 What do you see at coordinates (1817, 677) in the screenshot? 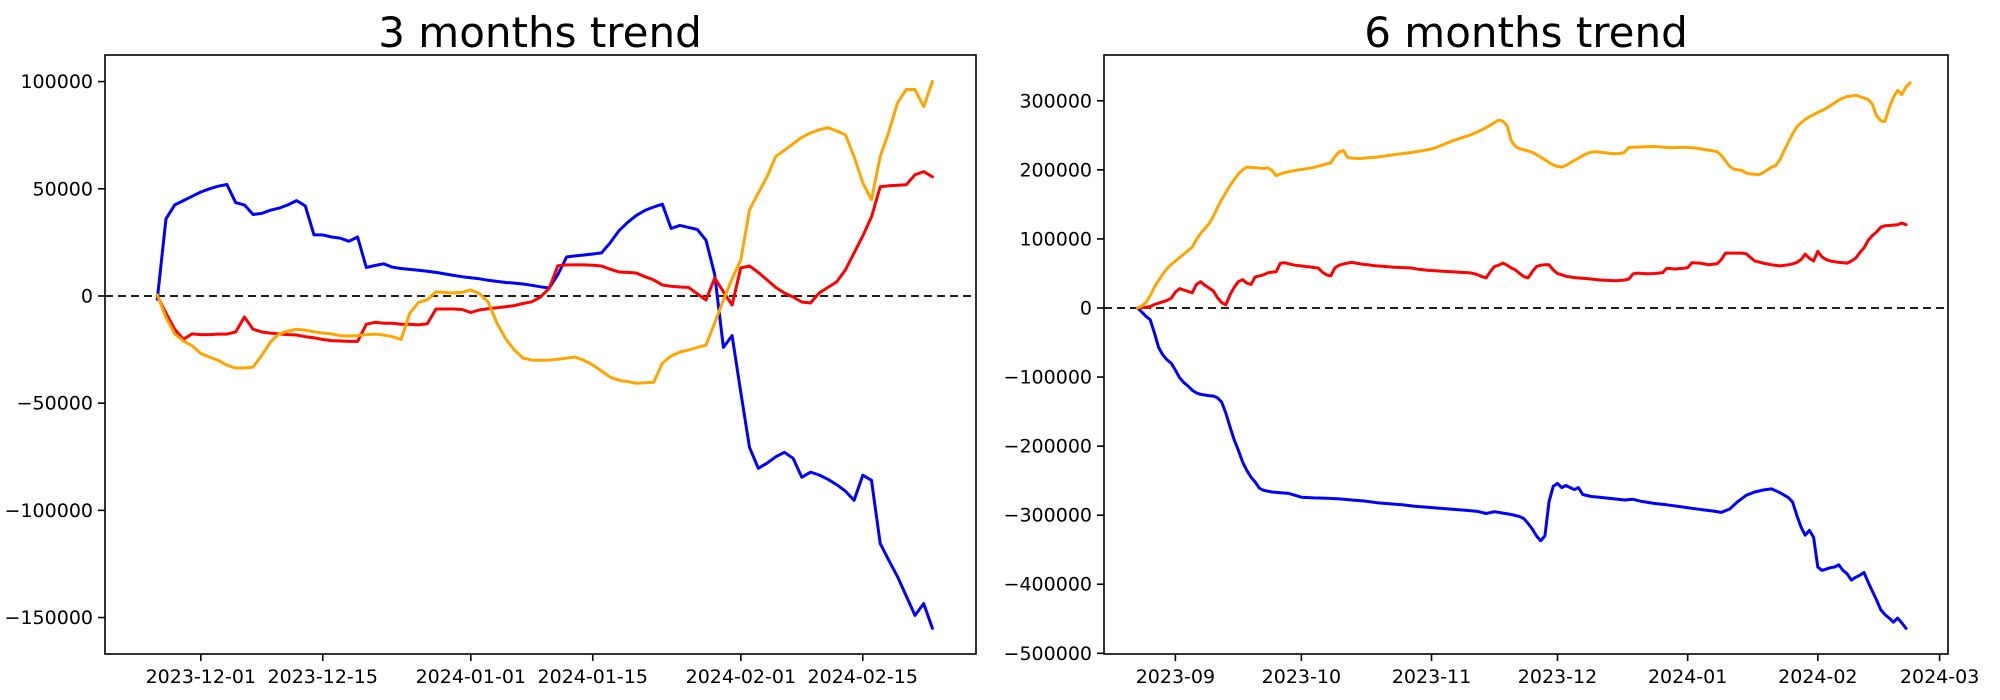
I see `x-tick-label: 2024-02` at bounding box center [1817, 677].